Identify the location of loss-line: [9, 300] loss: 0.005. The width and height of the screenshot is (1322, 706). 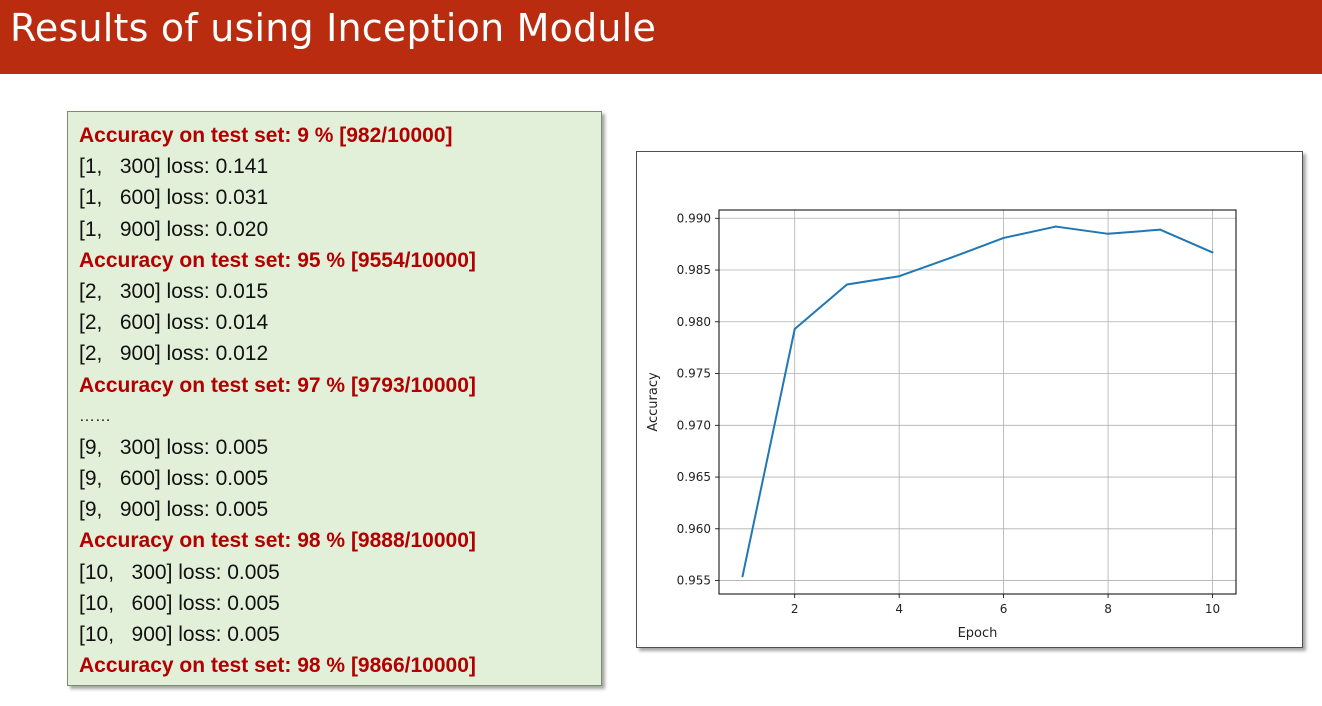
(174, 447).